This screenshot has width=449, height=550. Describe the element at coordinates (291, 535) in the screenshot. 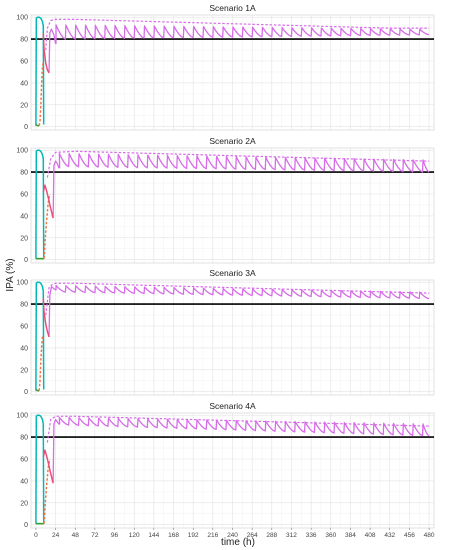

I see `x-tick-label: 312` at that location.